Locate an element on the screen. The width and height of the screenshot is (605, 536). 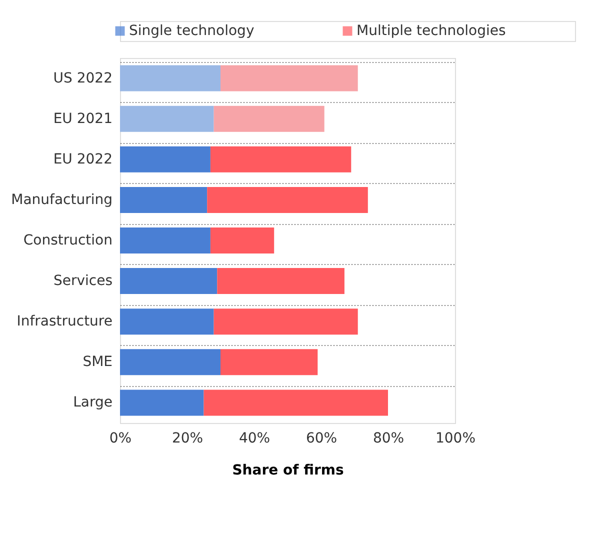
y-tick-label: Construction is located at coordinates (67, 240).